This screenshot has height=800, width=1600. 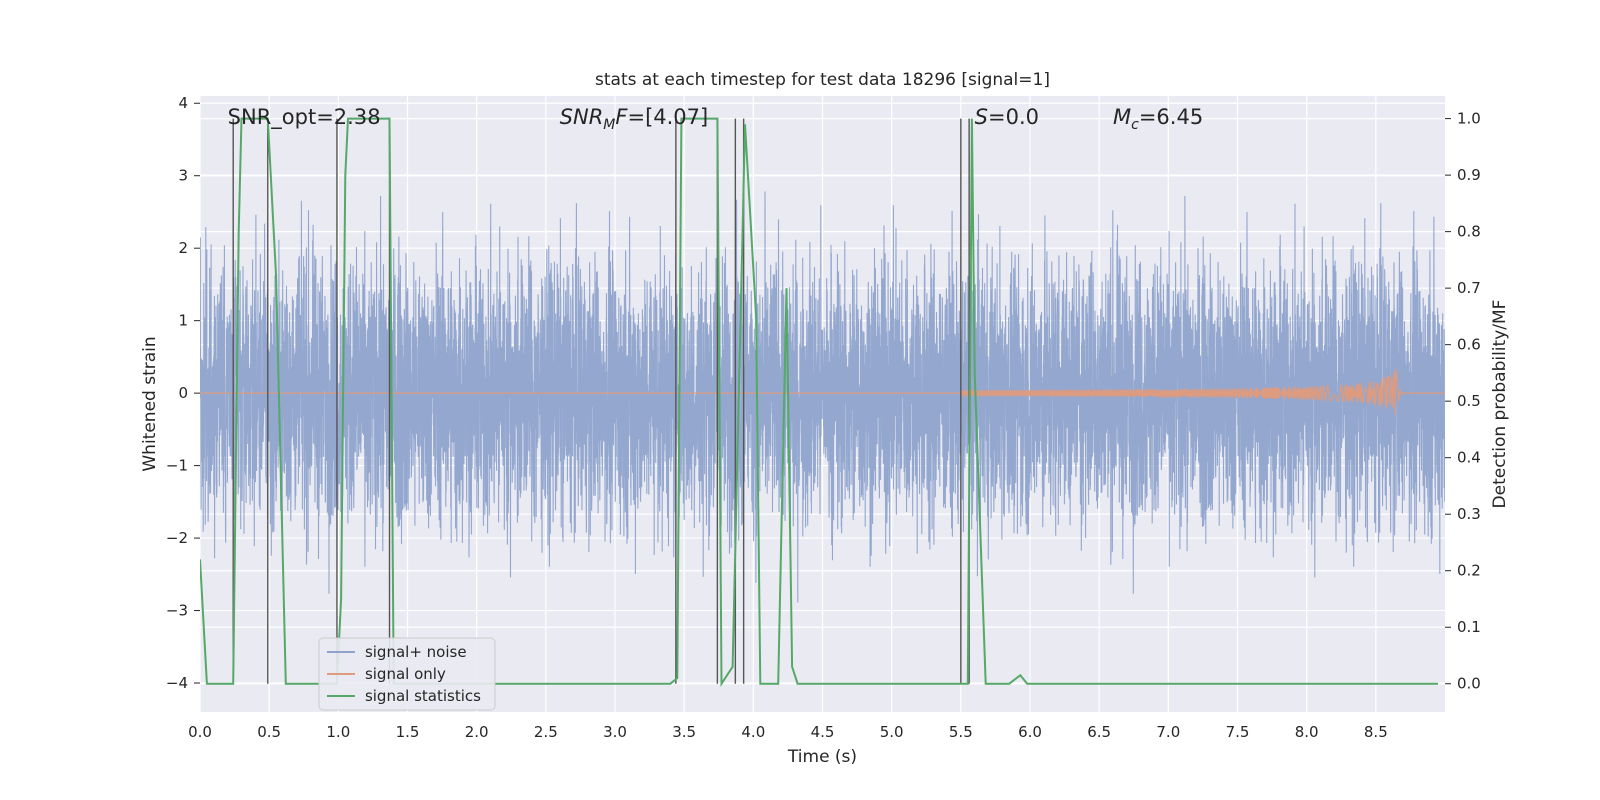 I want to click on x-axis-label: Time (s), so click(x=822, y=757).